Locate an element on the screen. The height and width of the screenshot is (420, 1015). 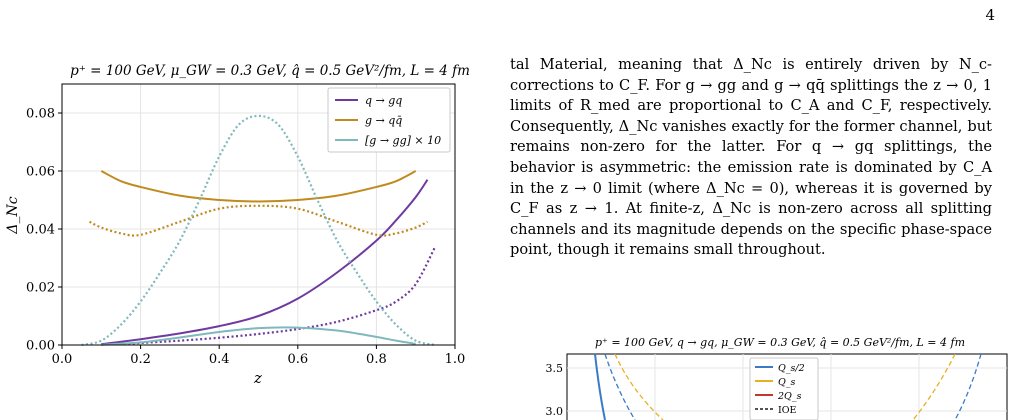
fig2-curves is located at coordinates (788, 386).